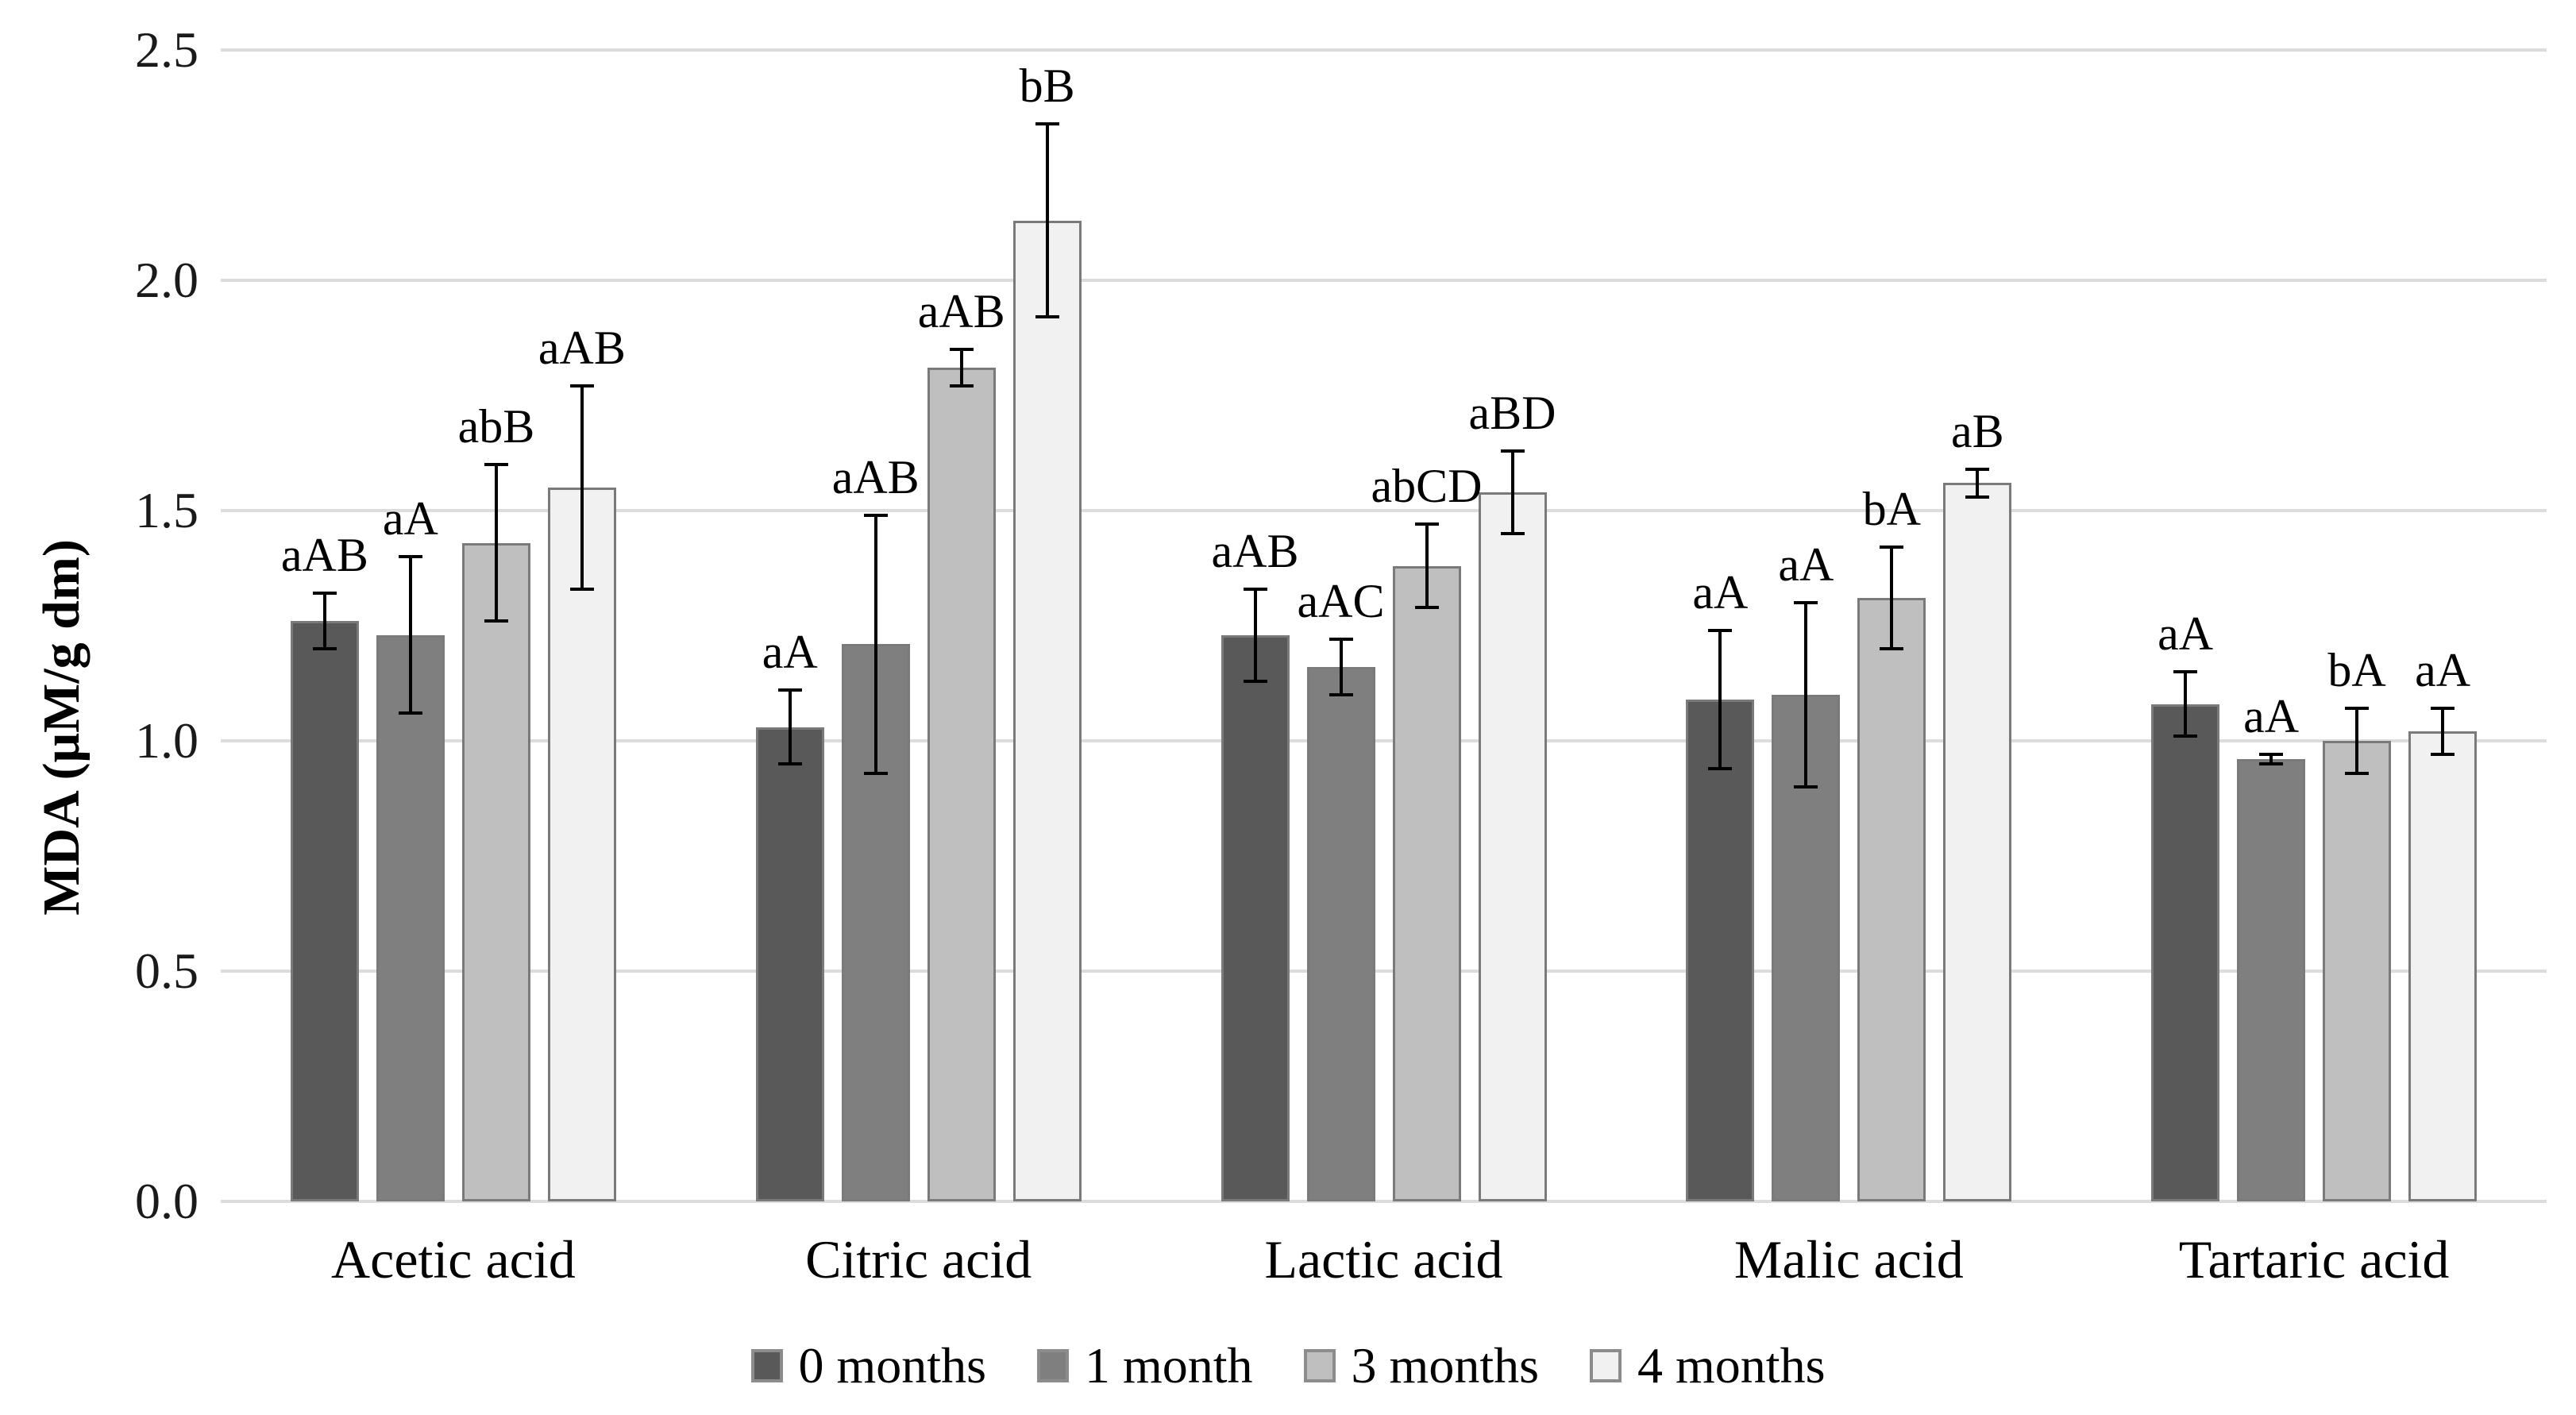 This screenshot has width=2576, height=1415. I want to click on legend-item: 0 months, so click(868, 1365).